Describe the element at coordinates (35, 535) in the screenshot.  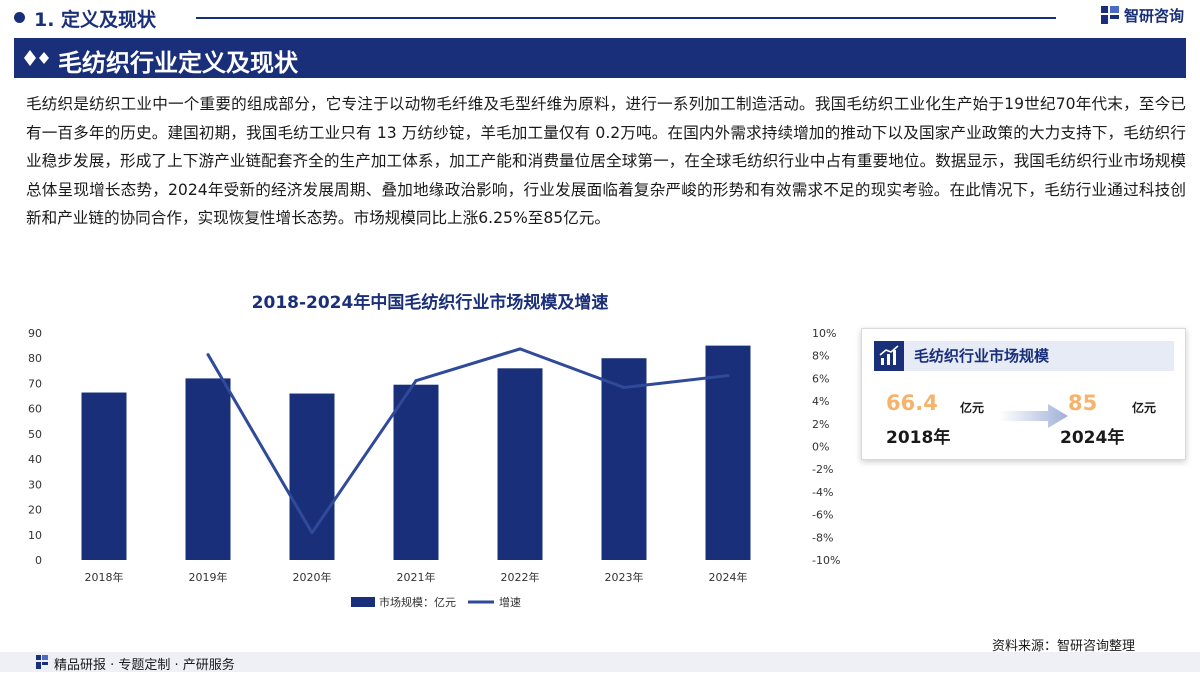
I see `left-tick-label: 10` at that location.